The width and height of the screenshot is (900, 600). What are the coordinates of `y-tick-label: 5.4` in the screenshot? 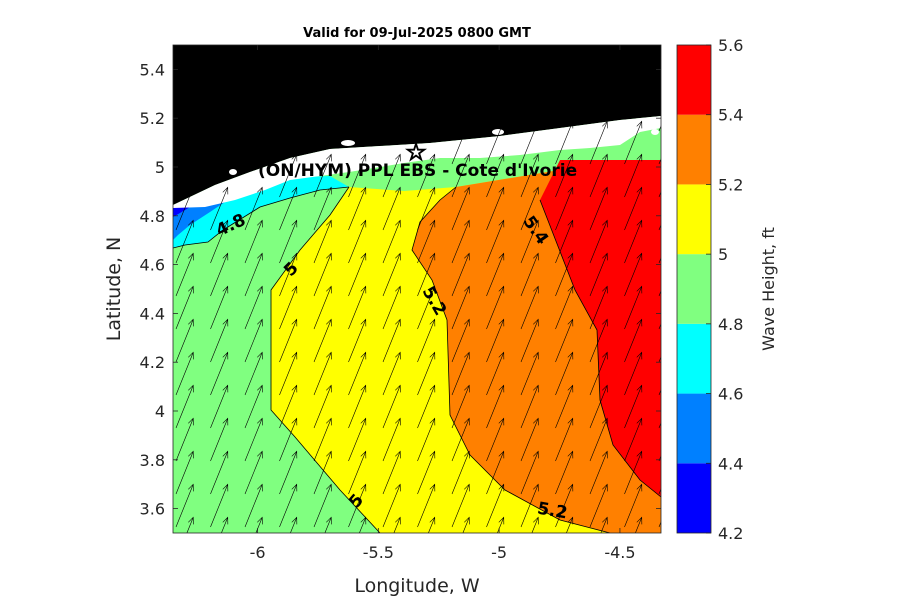 It's located at (152, 69).